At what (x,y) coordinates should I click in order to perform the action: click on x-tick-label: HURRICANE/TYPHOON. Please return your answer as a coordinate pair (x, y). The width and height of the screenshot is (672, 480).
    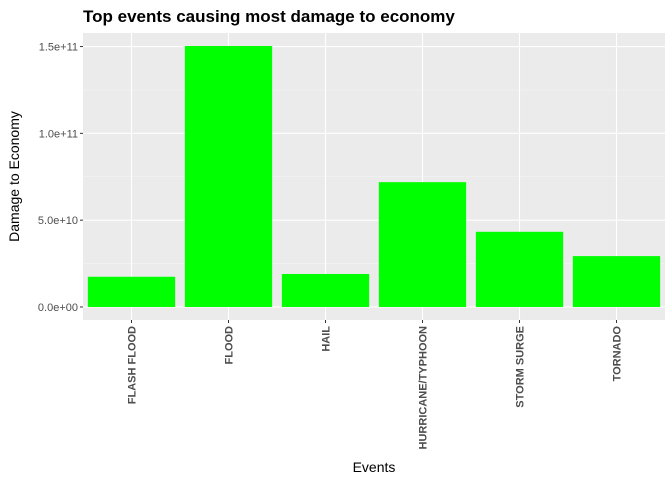
    Looking at the image, I should click on (424, 388).